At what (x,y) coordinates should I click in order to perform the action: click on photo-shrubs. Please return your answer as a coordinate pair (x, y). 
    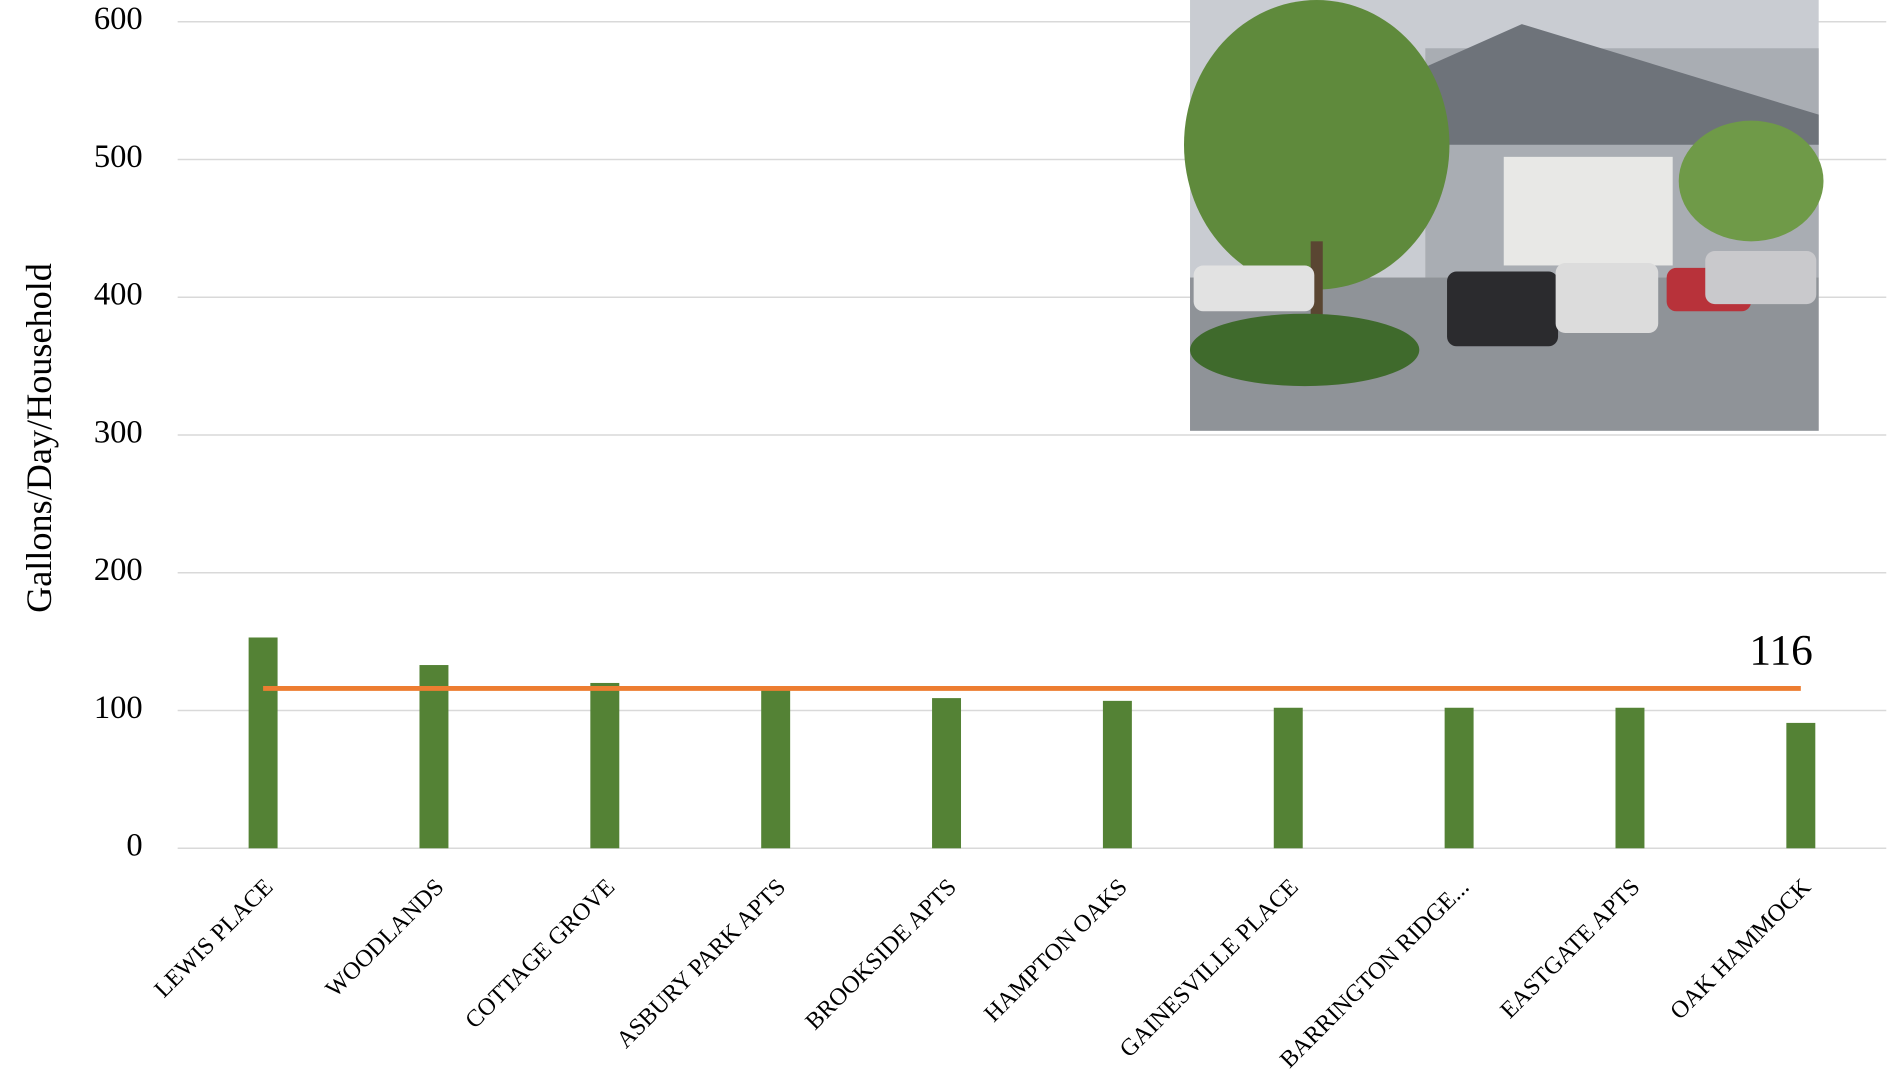
    Looking at the image, I should click on (1305, 350).